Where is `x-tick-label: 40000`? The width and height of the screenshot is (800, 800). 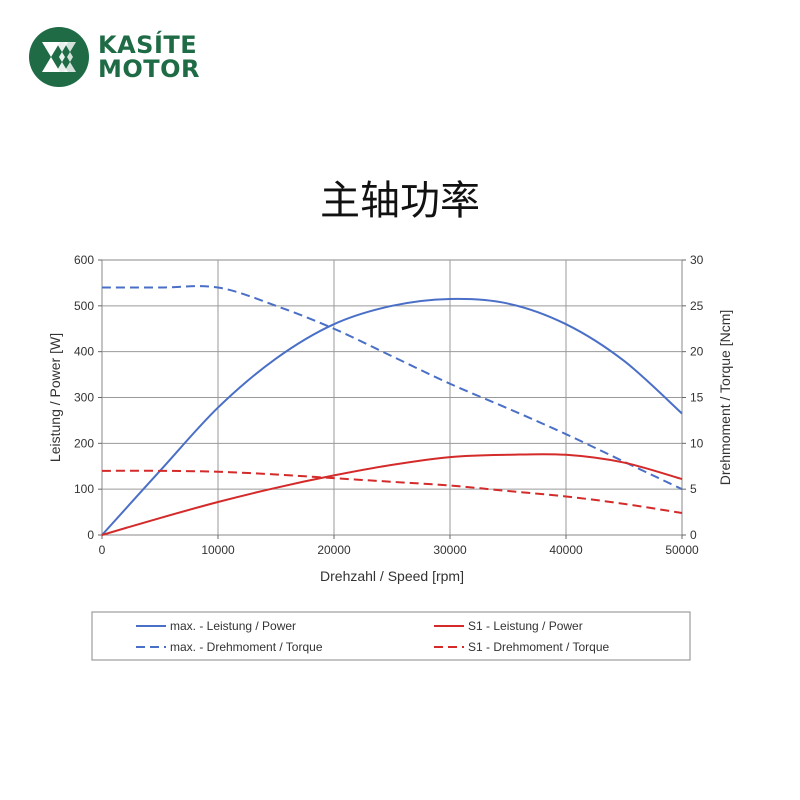
x-tick-label: 40000 is located at coordinates (566, 550).